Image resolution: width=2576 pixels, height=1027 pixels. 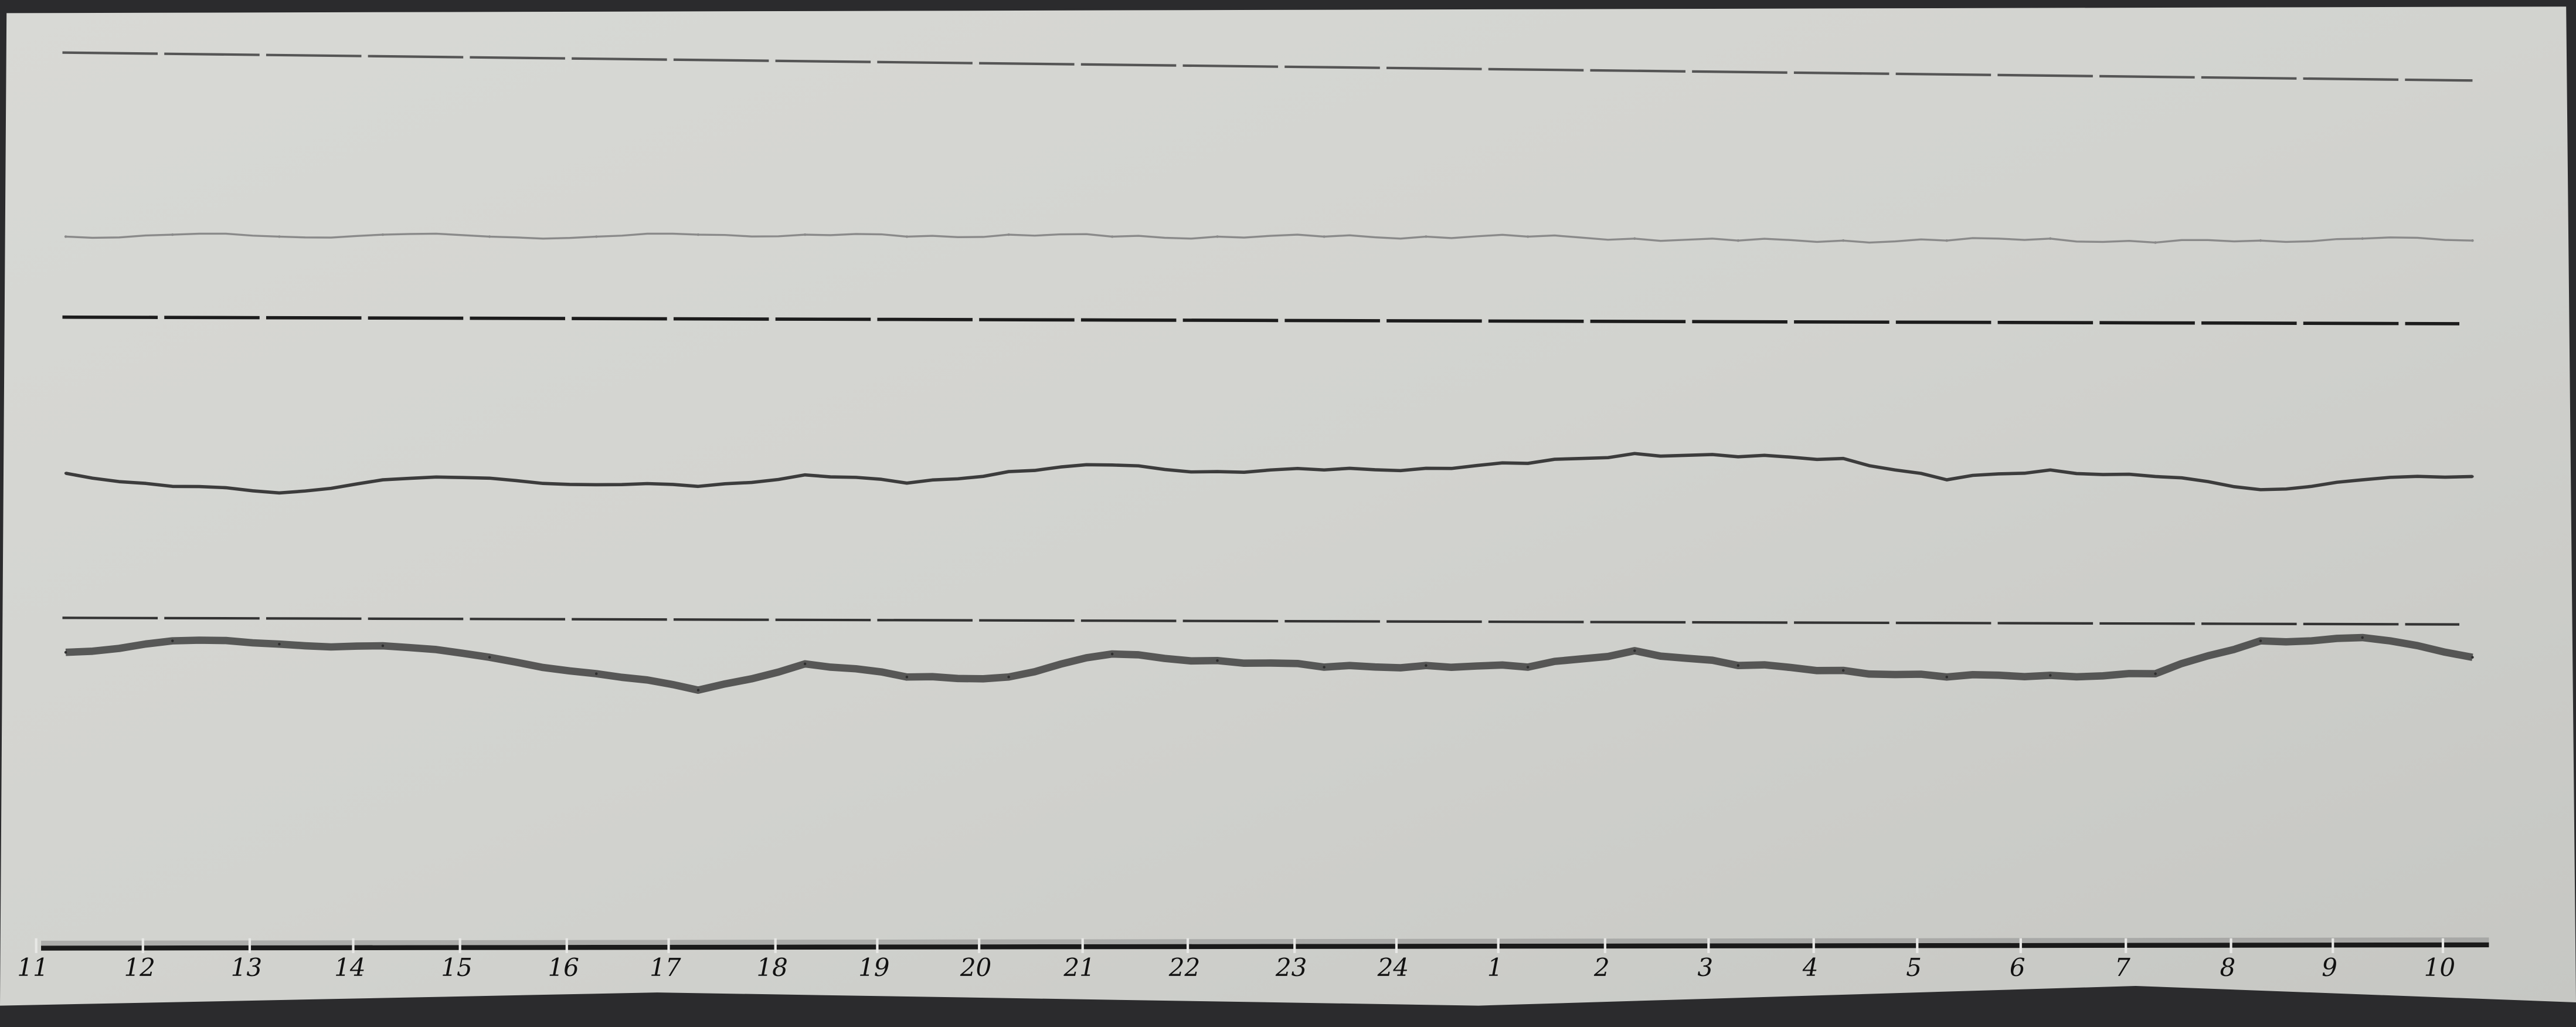 I want to click on hour-label: 18, so click(x=771, y=968).